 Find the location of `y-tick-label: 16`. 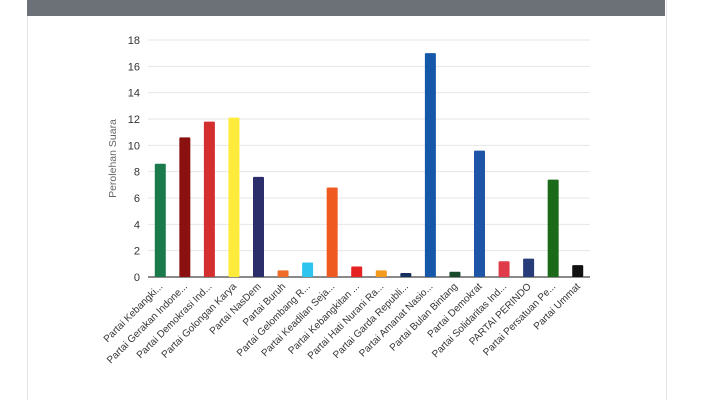

y-tick-label: 16 is located at coordinates (134, 67).